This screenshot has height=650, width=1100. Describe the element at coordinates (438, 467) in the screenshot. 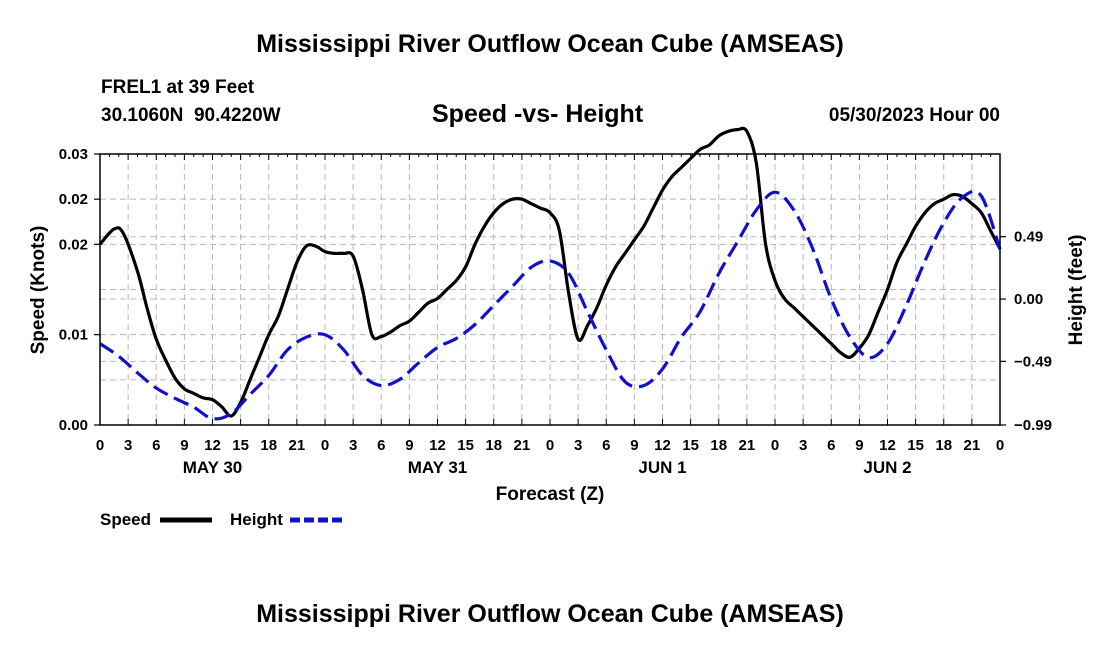

I see `day-label: MAY 31` at that location.